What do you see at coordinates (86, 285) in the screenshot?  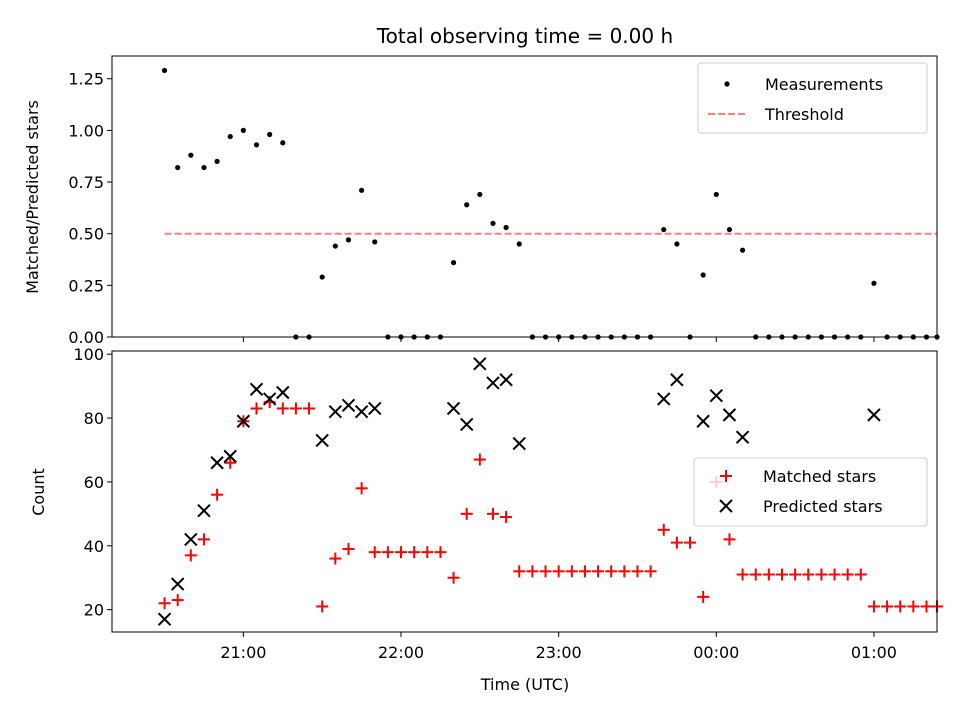 I see `top-y-tick-label: 0.25` at bounding box center [86, 285].